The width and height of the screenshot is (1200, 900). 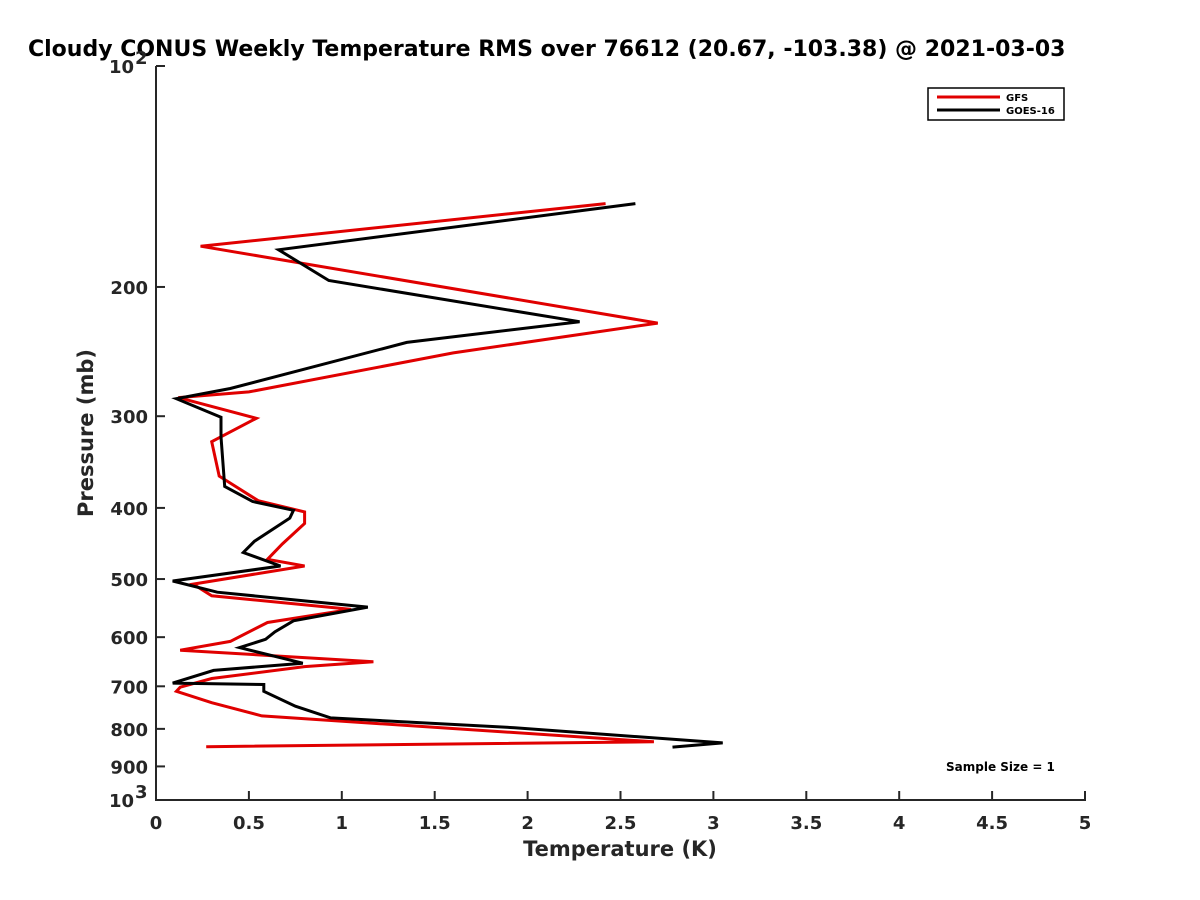 I want to click on legend: GFS GOES-16, so click(x=996, y=104).